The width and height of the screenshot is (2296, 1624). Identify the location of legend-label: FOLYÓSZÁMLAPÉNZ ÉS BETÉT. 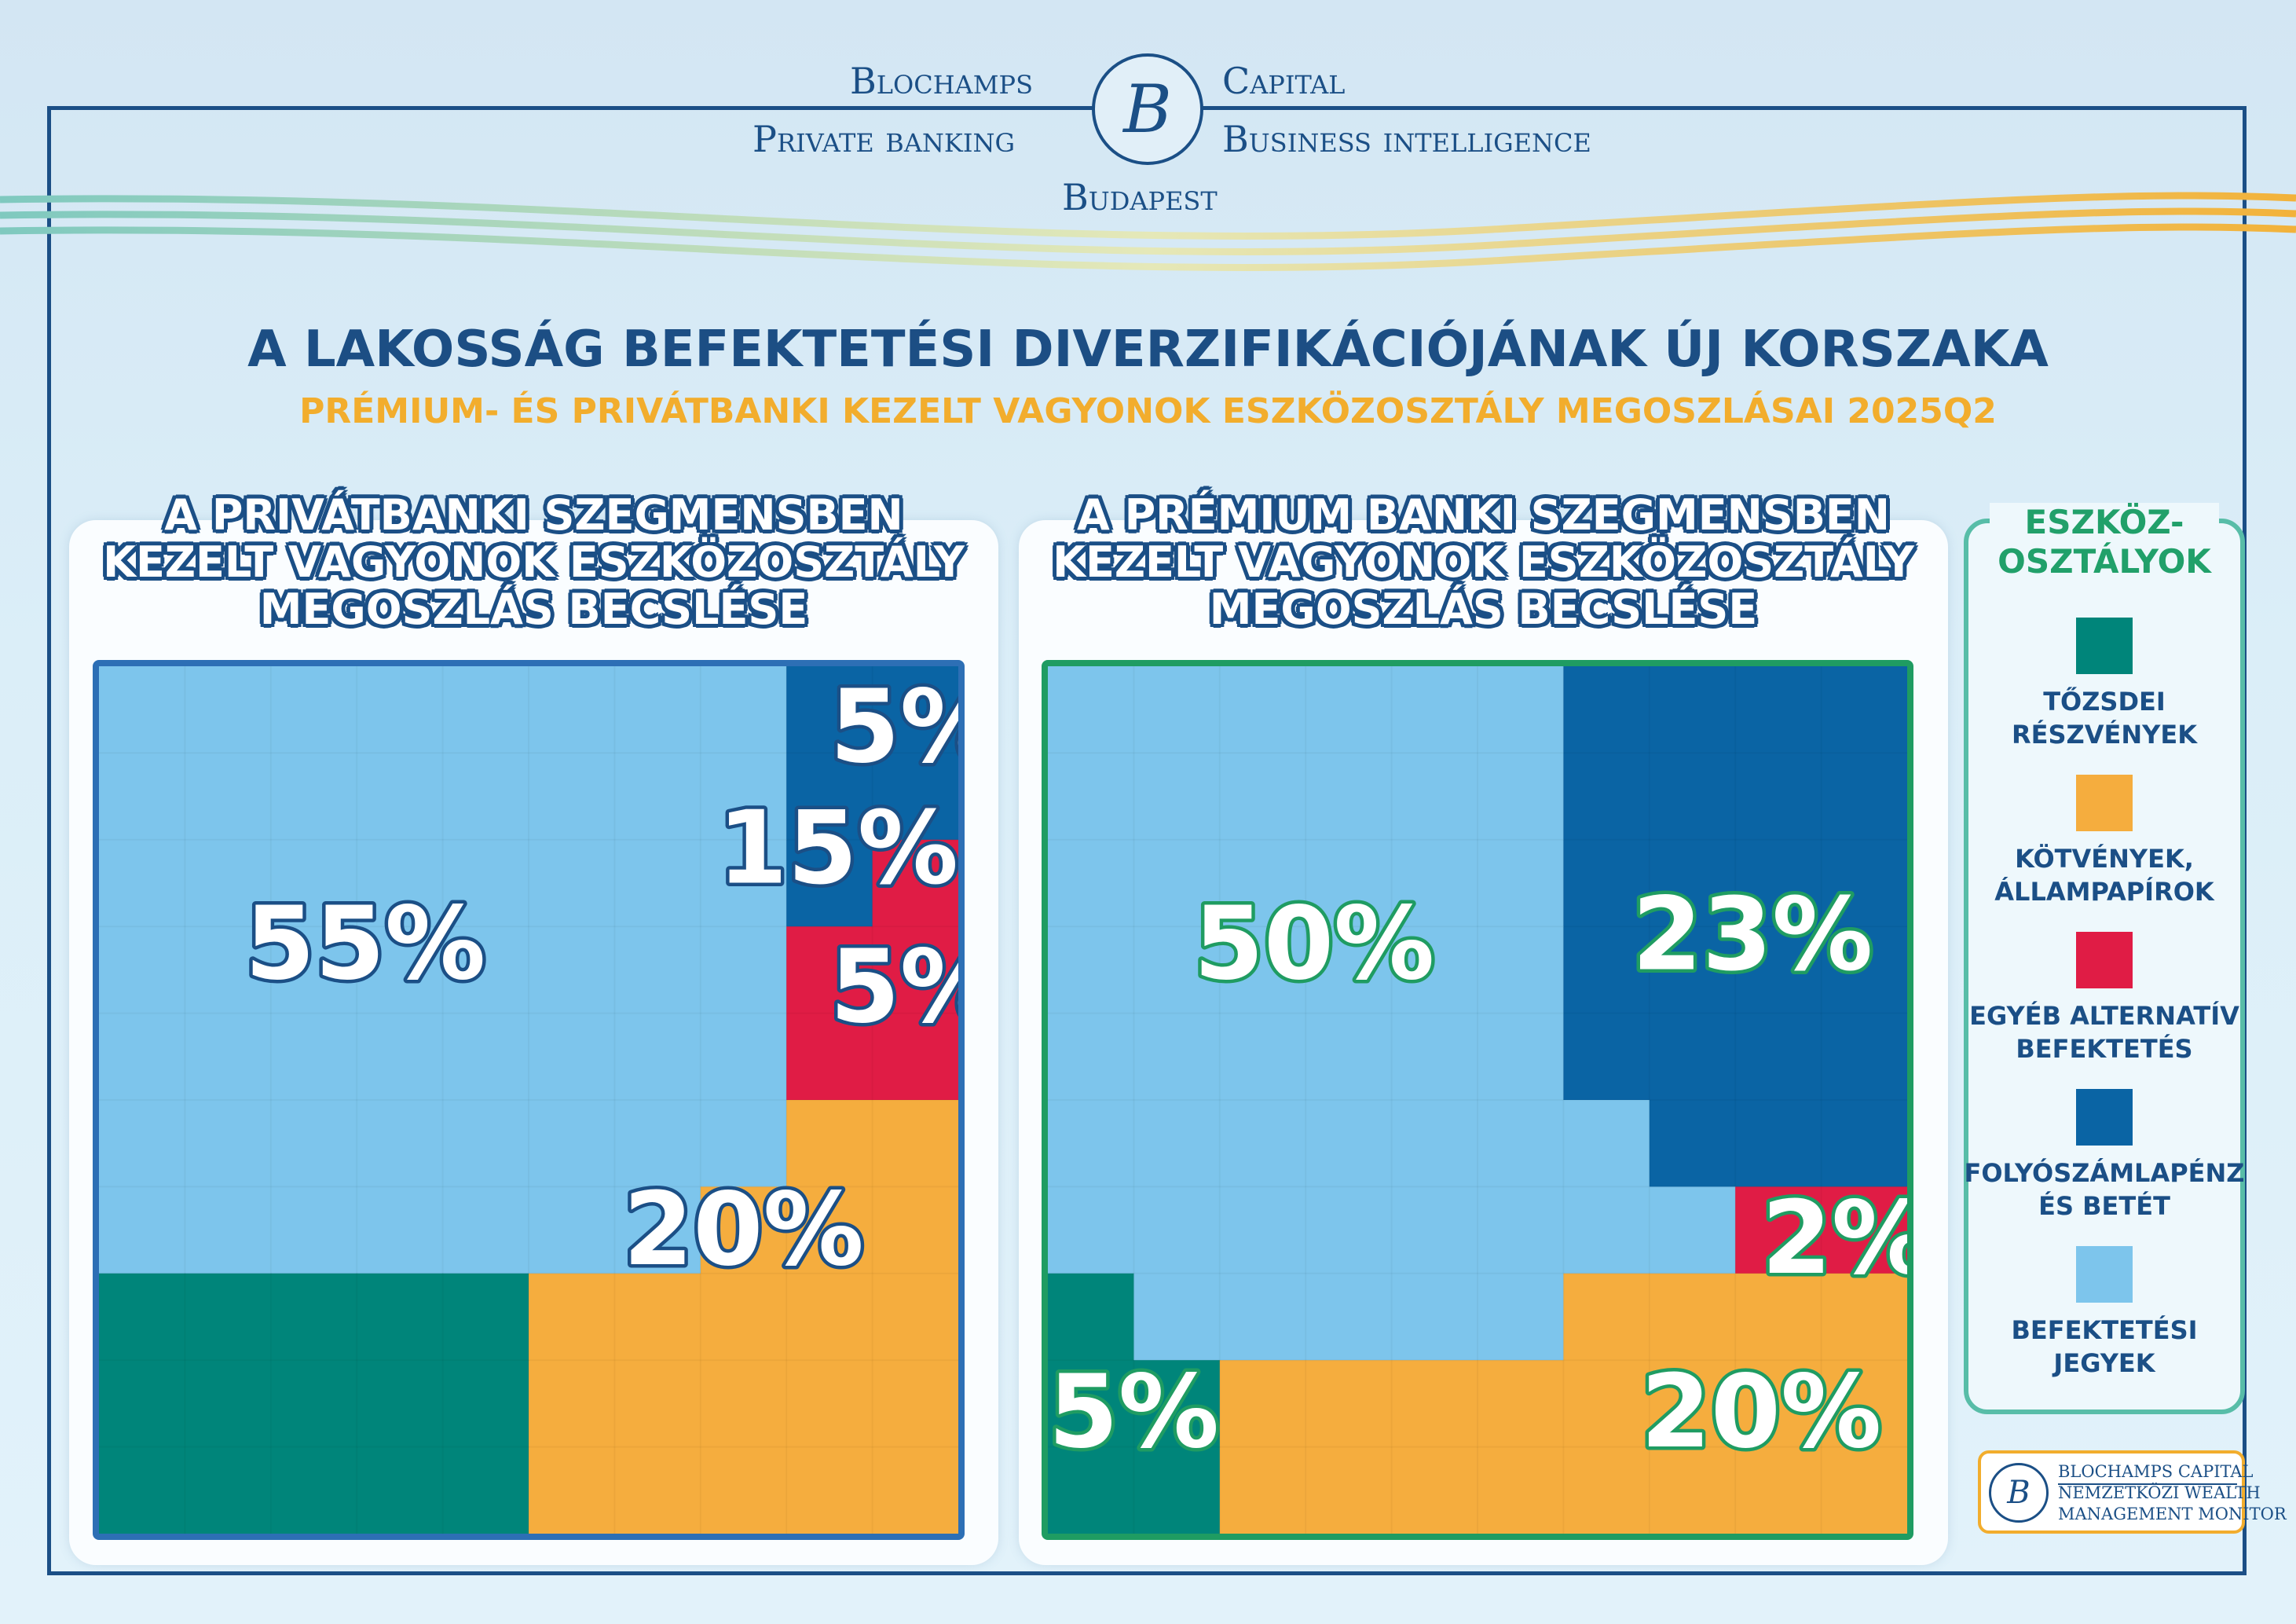
(2104, 1189).